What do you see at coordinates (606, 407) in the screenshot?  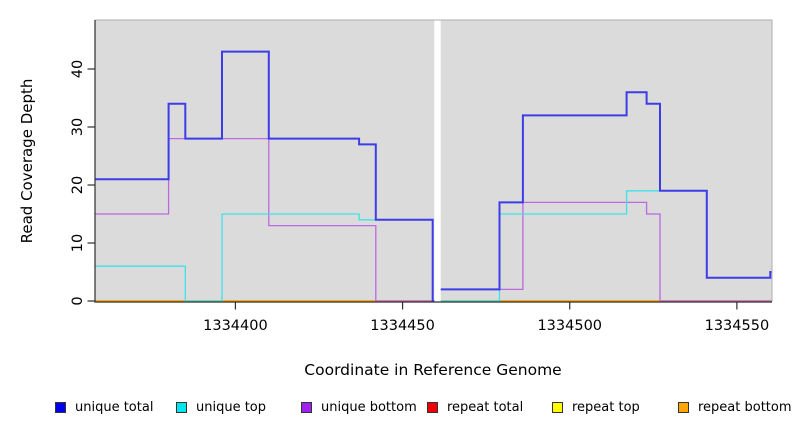 I see `legend-label: repeat top` at bounding box center [606, 407].